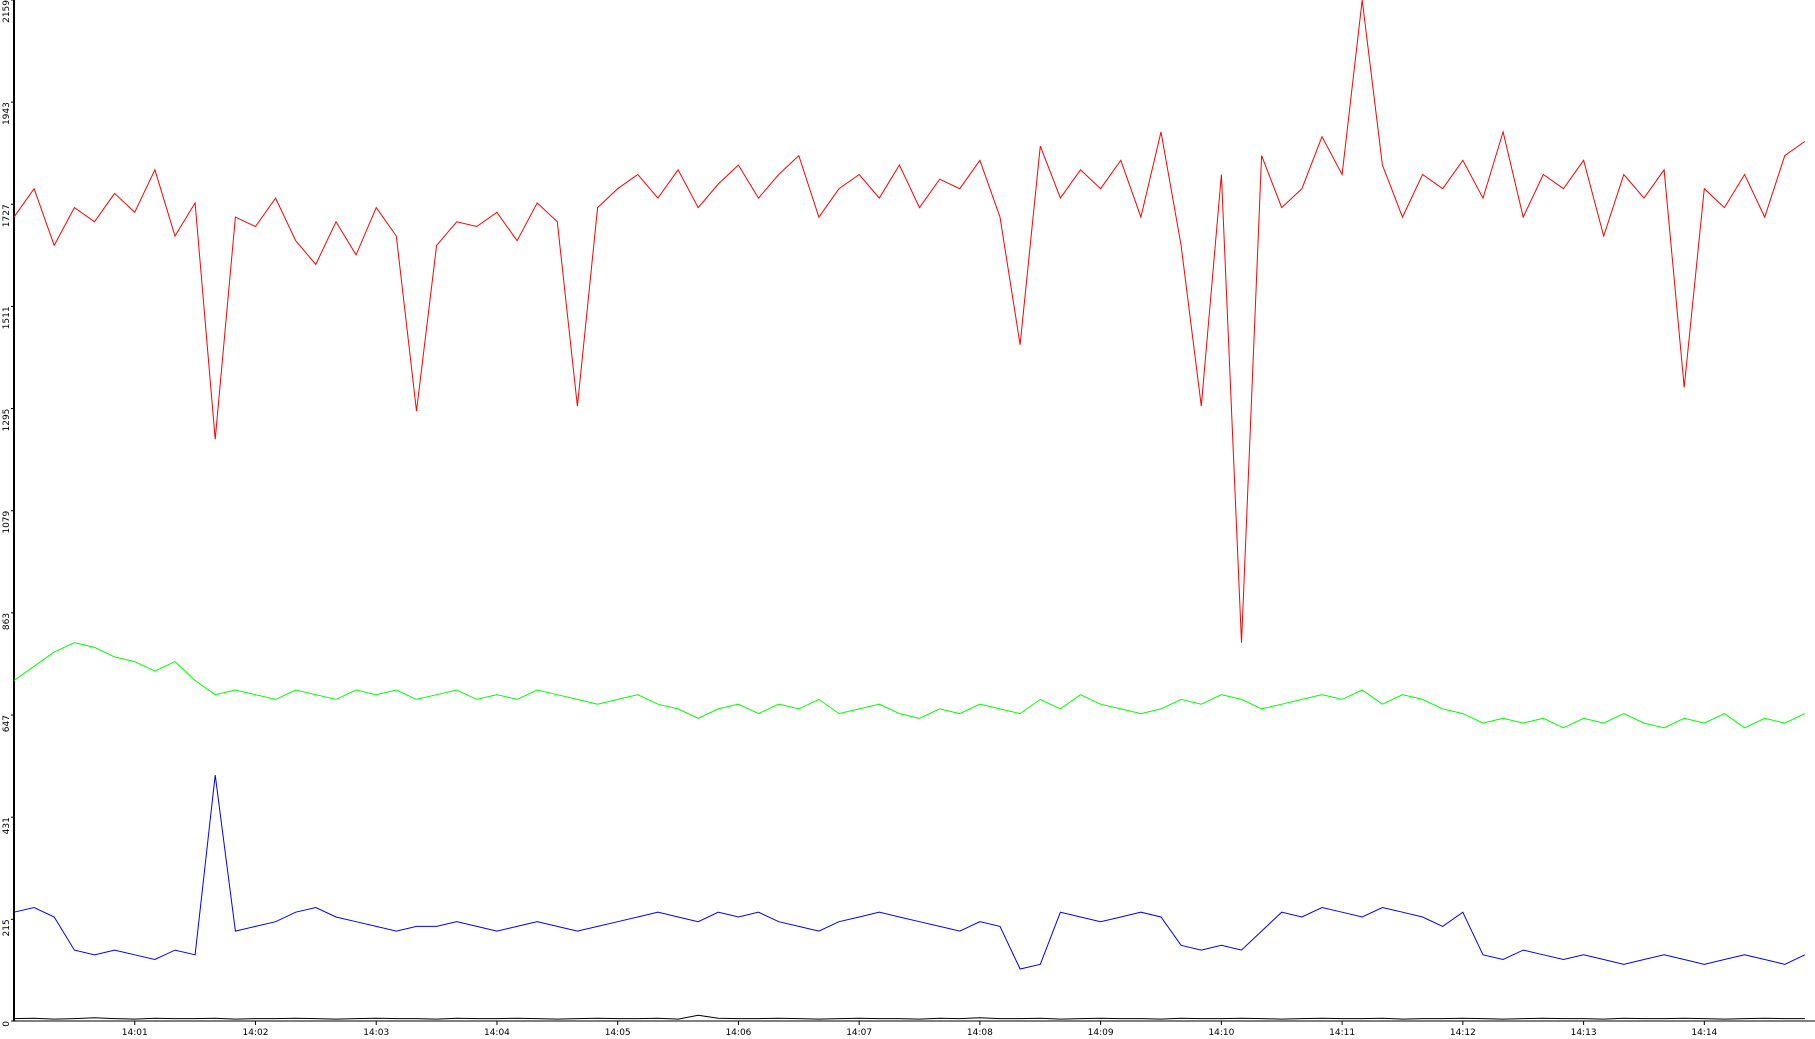 This screenshot has height=1039, width=1815. What do you see at coordinates (7, 317) in the screenshot?
I see `y-tick-label: 1511` at bounding box center [7, 317].